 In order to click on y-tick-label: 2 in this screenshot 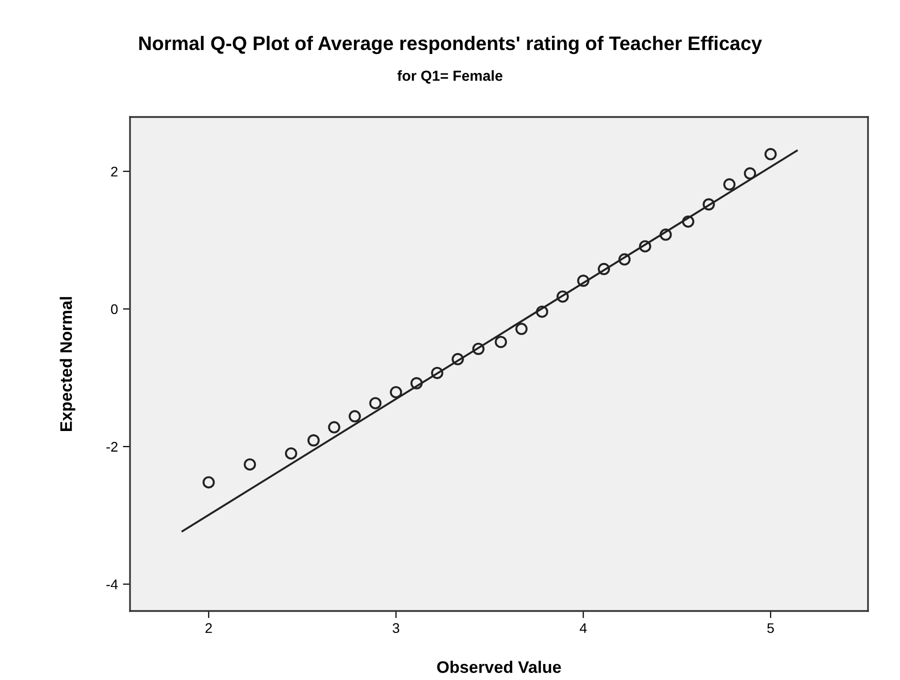, I will do `click(114, 171)`.